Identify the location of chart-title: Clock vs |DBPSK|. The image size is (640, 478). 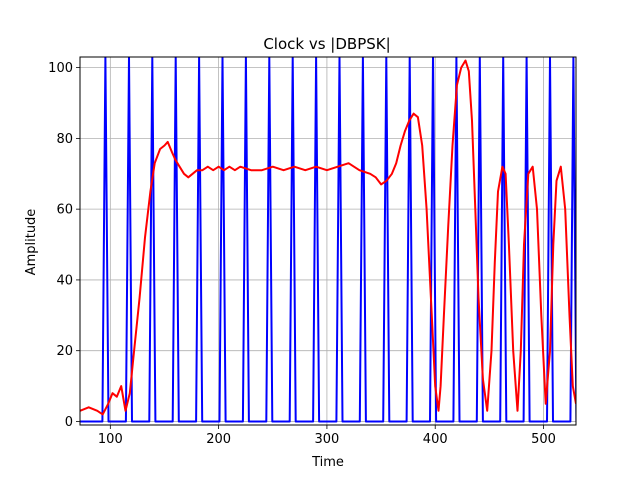
(326, 44).